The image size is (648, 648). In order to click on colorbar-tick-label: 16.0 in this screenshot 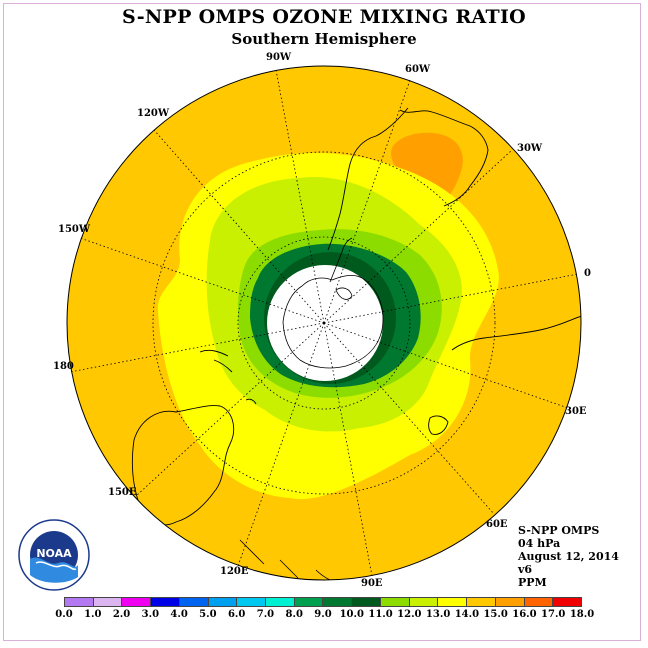, I will do `click(524, 614)`.